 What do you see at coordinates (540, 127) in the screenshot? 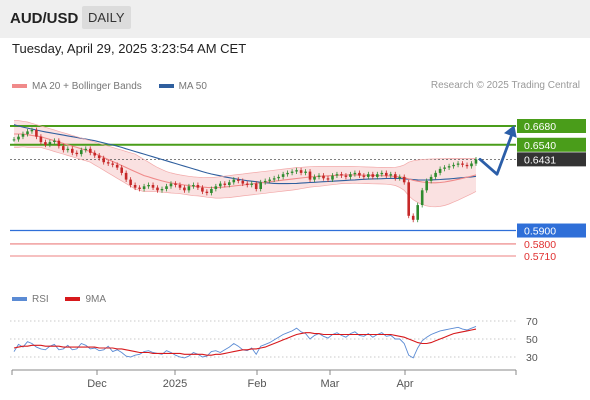
I see `resistance-label: 0.6680` at bounding box center [540, 127].